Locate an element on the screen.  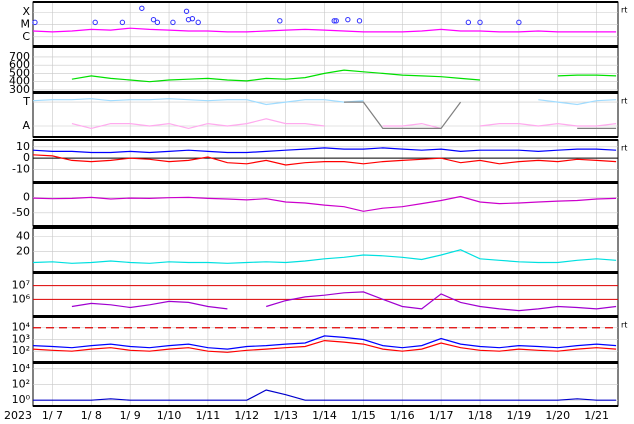
y-tick-label: 10⁶ is located at coordinates (21, 298).